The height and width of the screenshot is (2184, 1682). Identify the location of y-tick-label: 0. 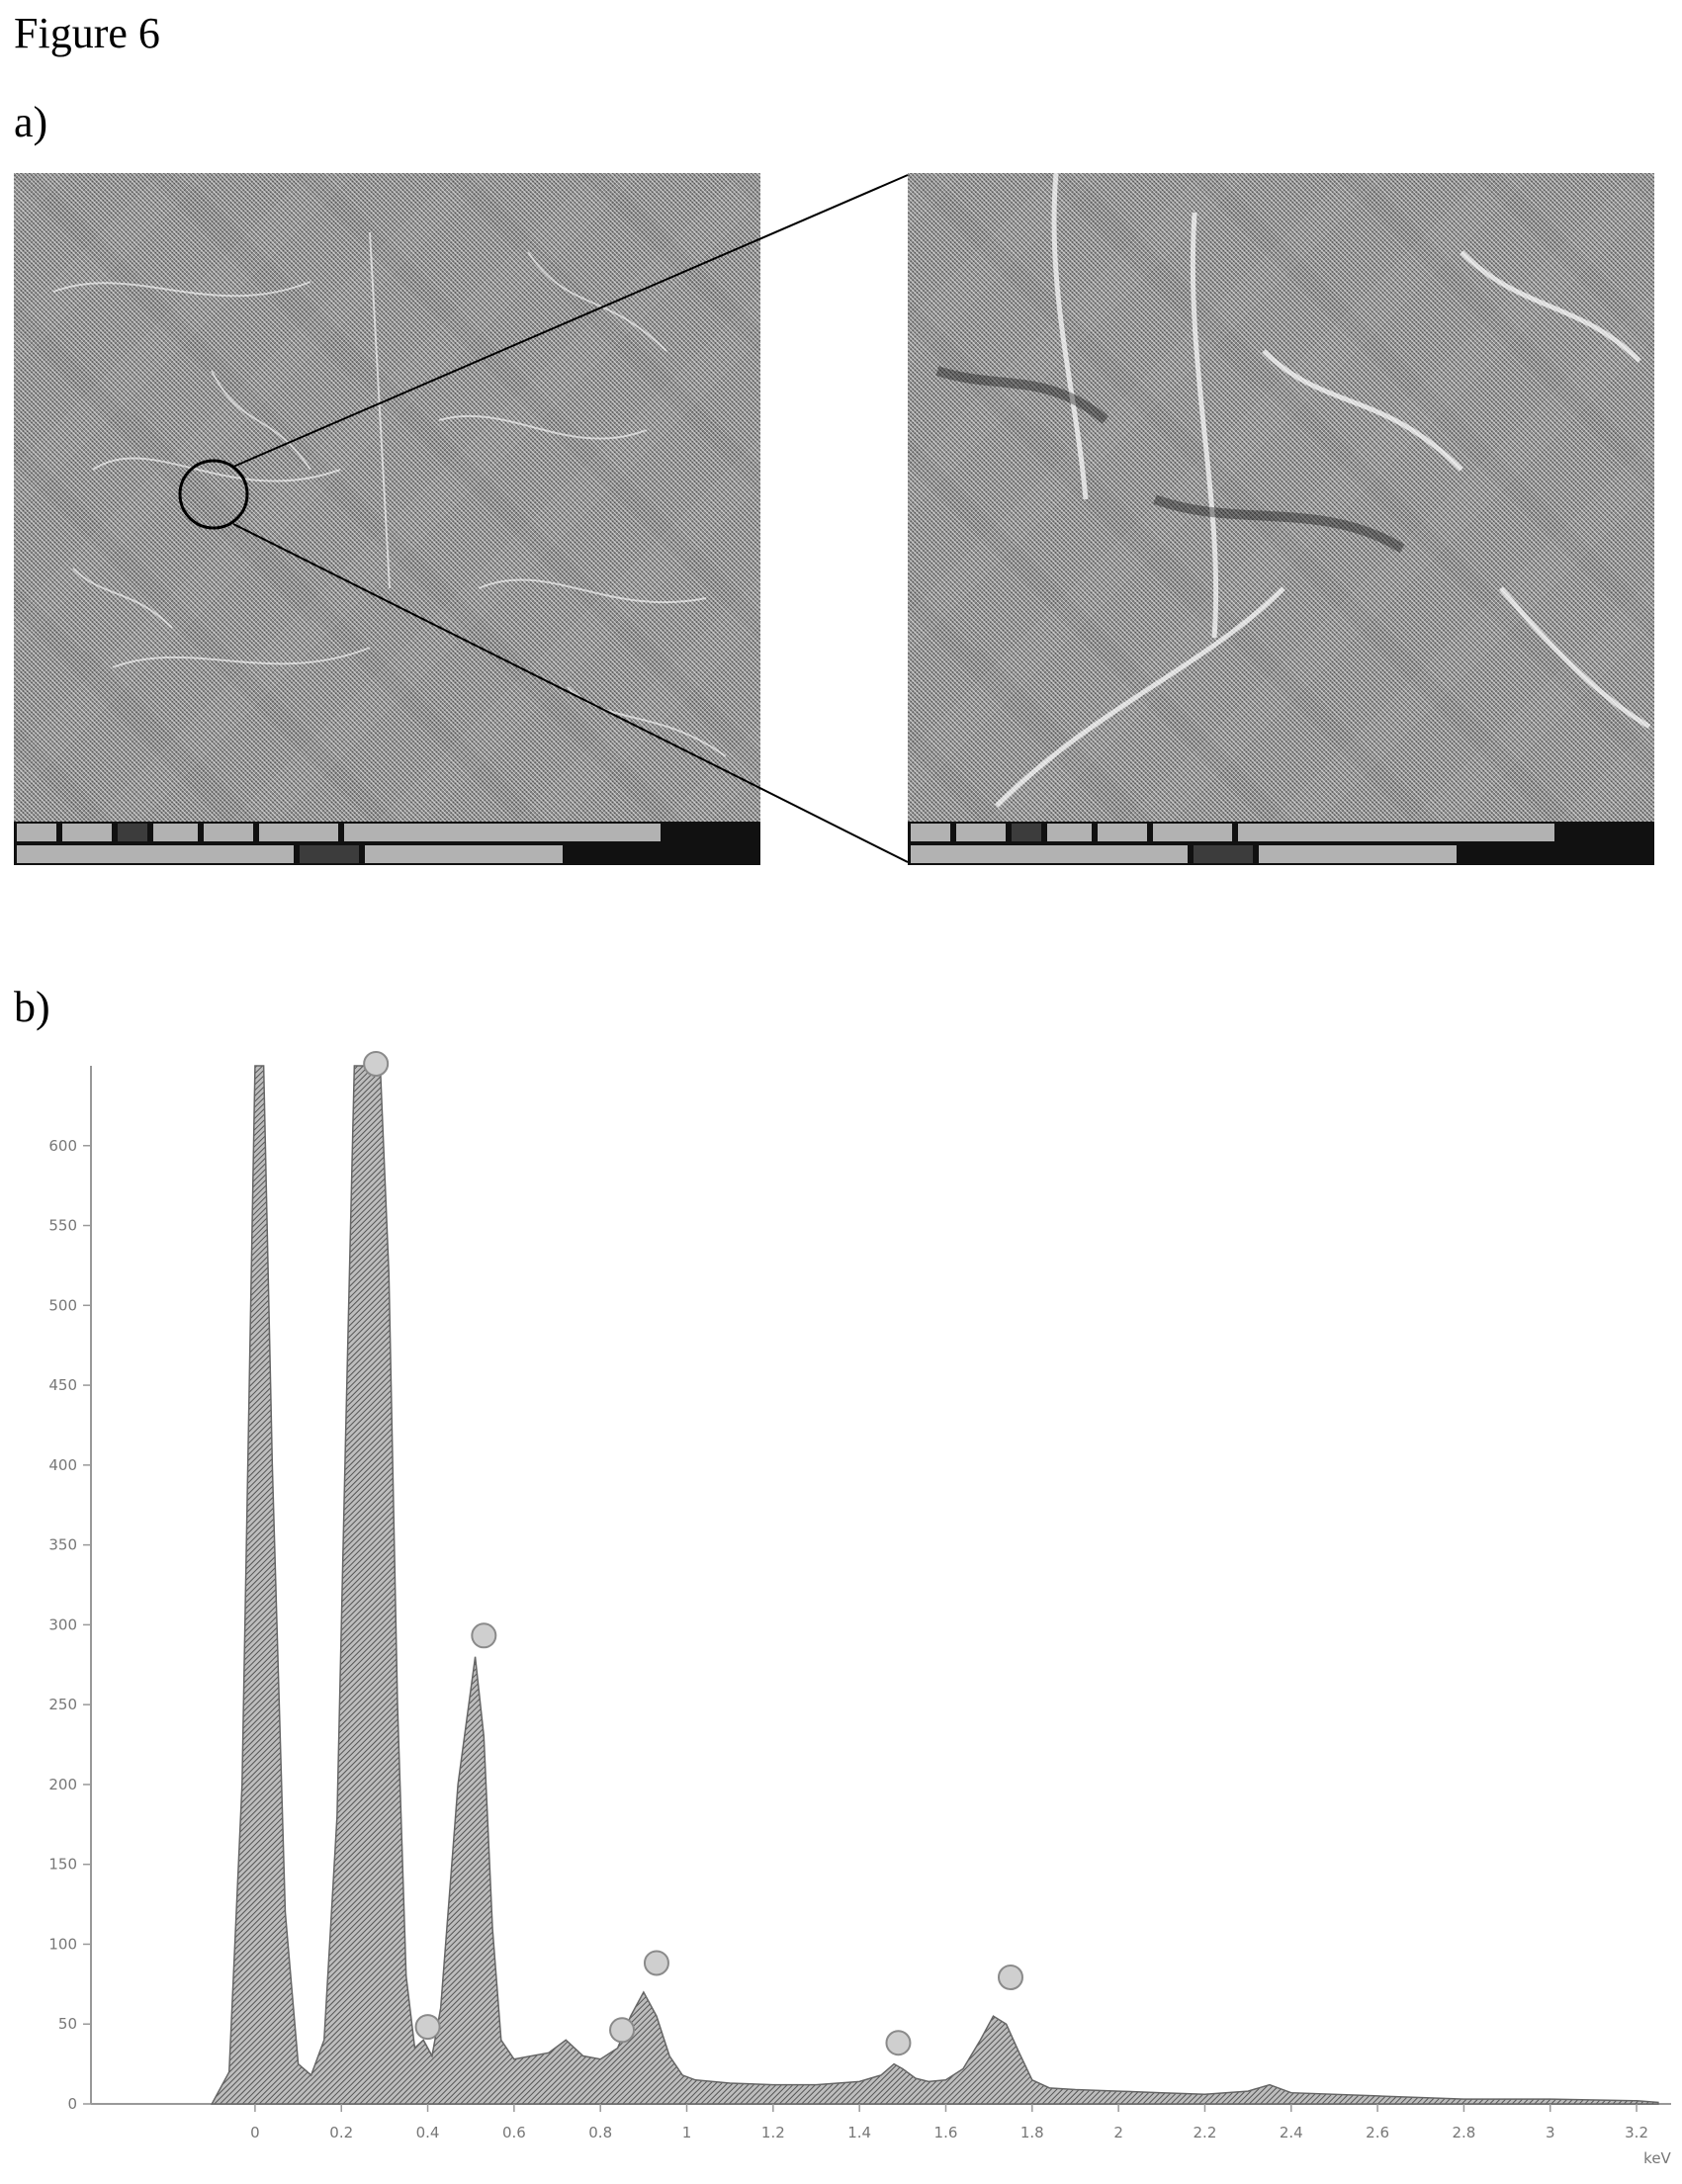
(72, 2104).